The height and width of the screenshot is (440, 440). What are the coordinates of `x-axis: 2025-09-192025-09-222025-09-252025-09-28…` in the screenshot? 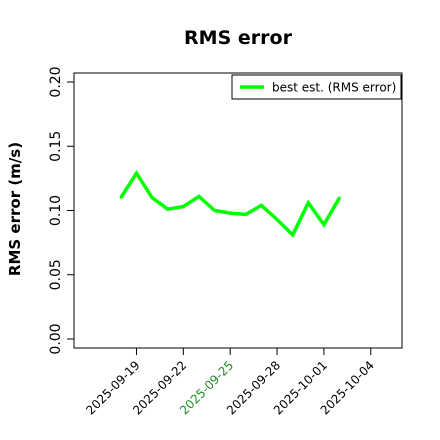 It's located at (230, 382).